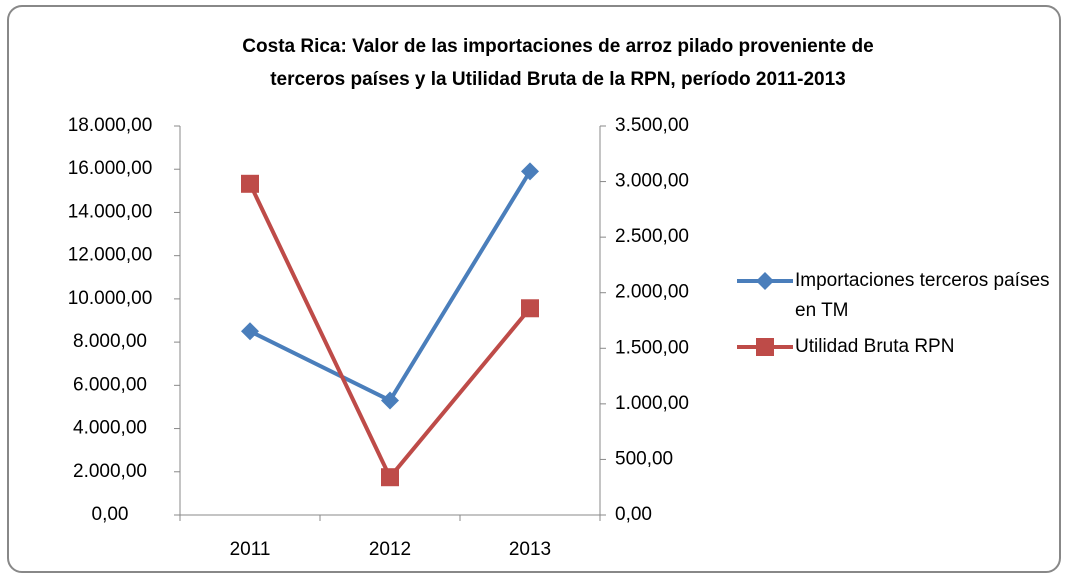 This screenshot has height=578, width=1067. Describe the element at coordinates (922, 295) in the screenshot. I see `legend-label: Importaciones terceros países en TM` at that location.